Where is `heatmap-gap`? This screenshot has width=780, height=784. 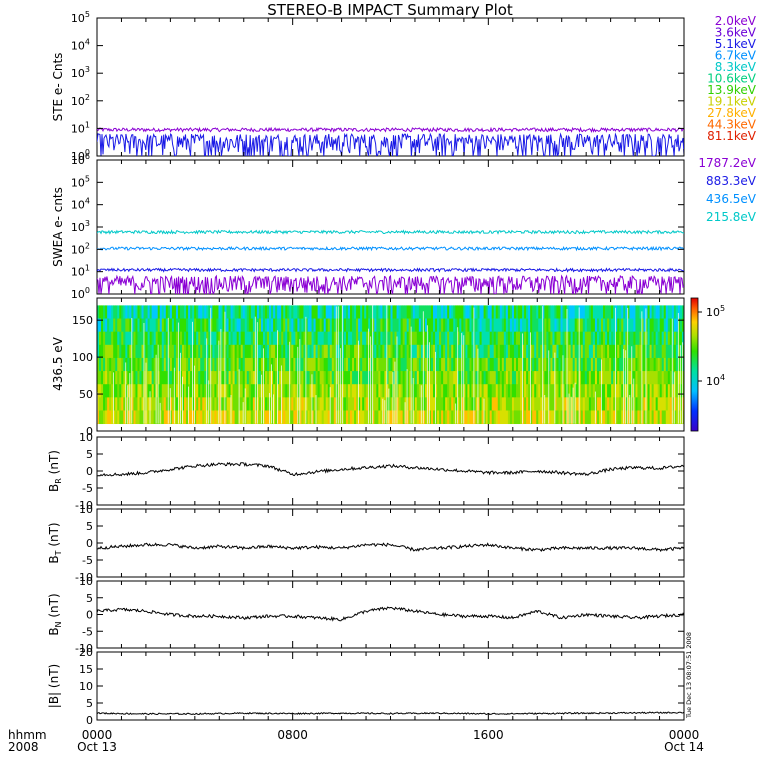
heatmap-gap is located at coordinates (456, 413).